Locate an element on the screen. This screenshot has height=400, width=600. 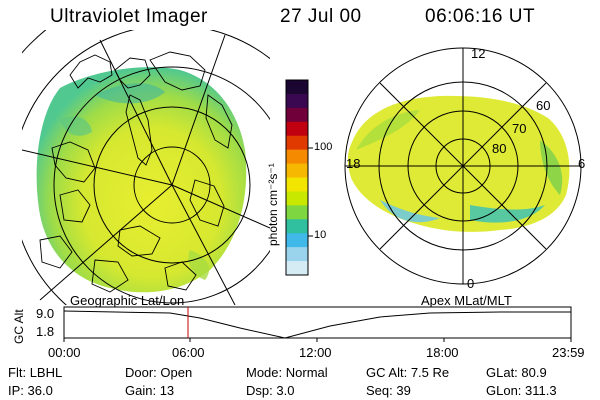
status-seq: Seq: 39 is located at coordinates (388, 390).